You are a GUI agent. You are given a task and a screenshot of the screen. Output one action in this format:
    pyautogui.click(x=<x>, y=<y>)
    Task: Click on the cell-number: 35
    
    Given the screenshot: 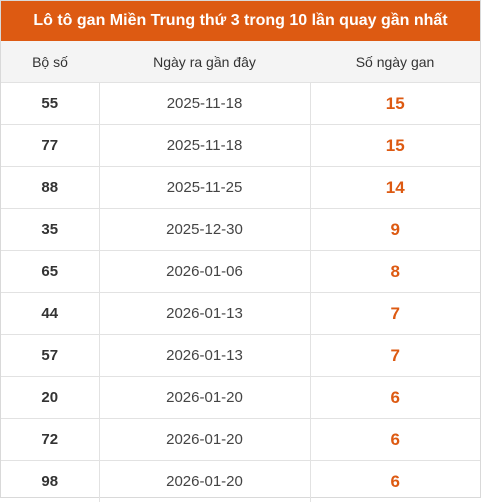 What is the action you would take?
    pyautogui.click(x=50, y=230)
    